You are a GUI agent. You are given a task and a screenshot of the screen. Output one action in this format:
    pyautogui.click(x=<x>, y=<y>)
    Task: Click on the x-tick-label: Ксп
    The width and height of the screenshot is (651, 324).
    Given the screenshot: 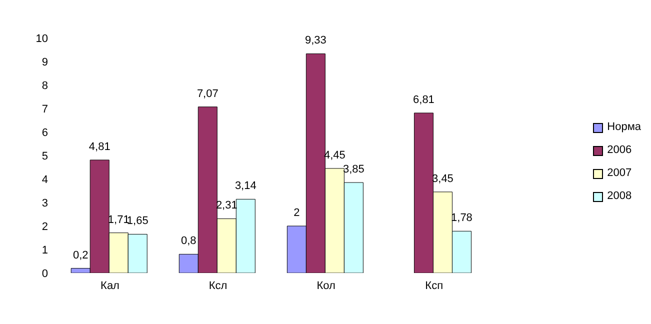 What is the action you would take?
    pyautogui.click(x=434, y=286)
    